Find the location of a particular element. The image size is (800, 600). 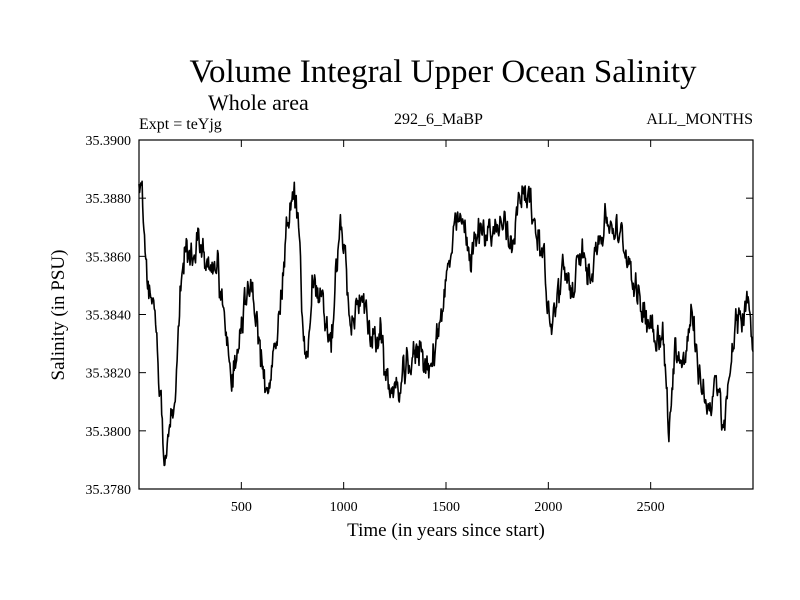

expt-label: Expt = teYjg is located at coordinates (180, 124).